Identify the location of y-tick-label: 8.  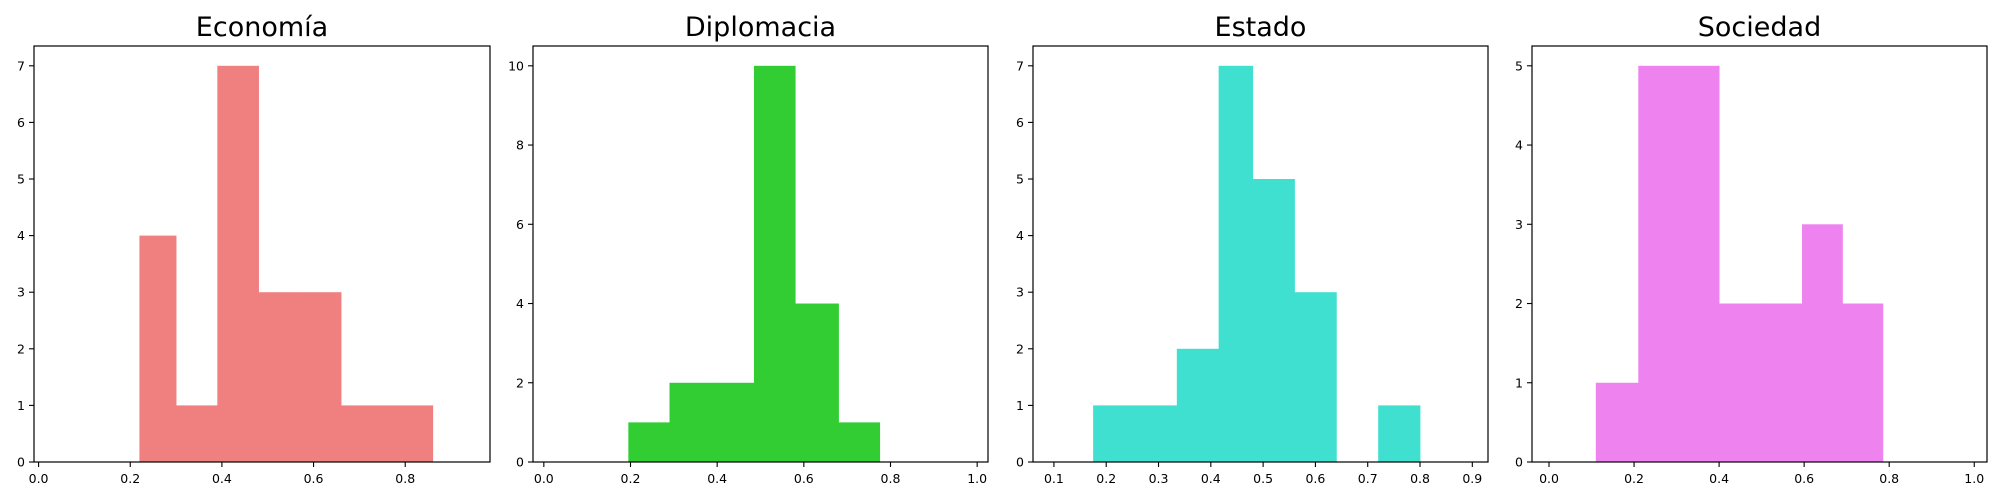
(520, 145).